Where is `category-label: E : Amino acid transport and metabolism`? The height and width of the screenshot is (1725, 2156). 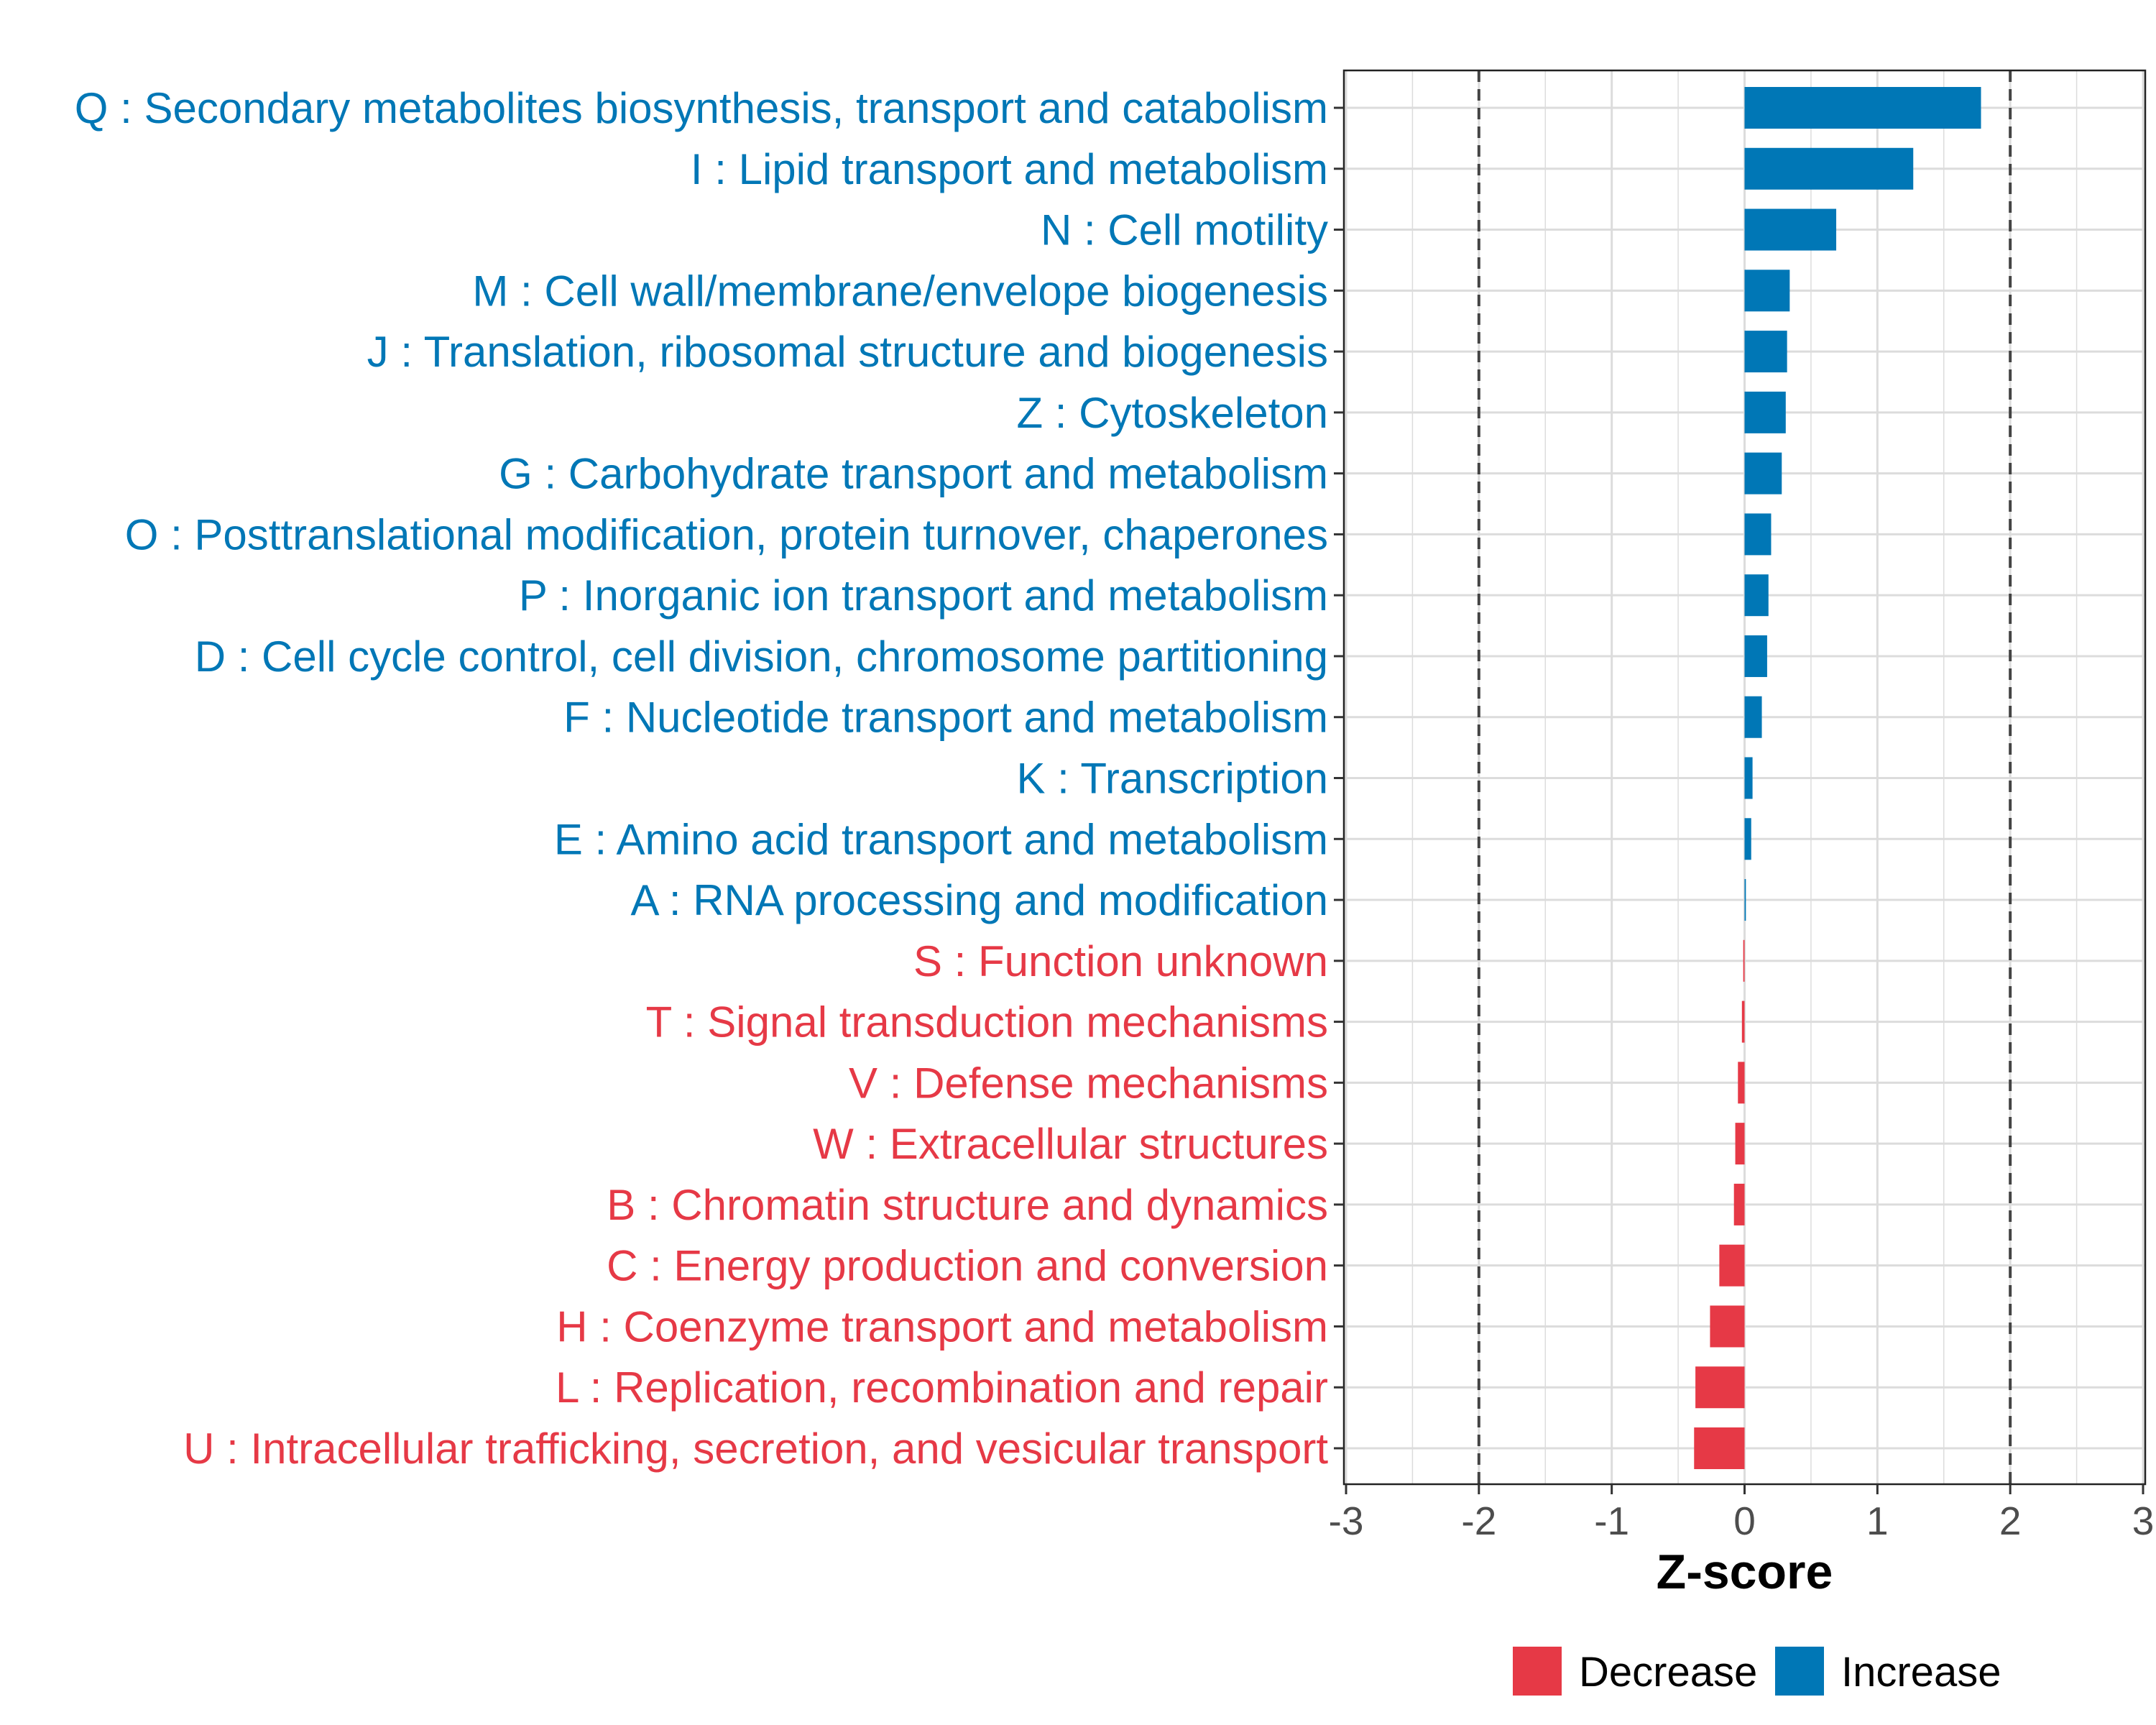 category-label: E : Amino acid transport and metabolism is located at coordinates (941, 839).